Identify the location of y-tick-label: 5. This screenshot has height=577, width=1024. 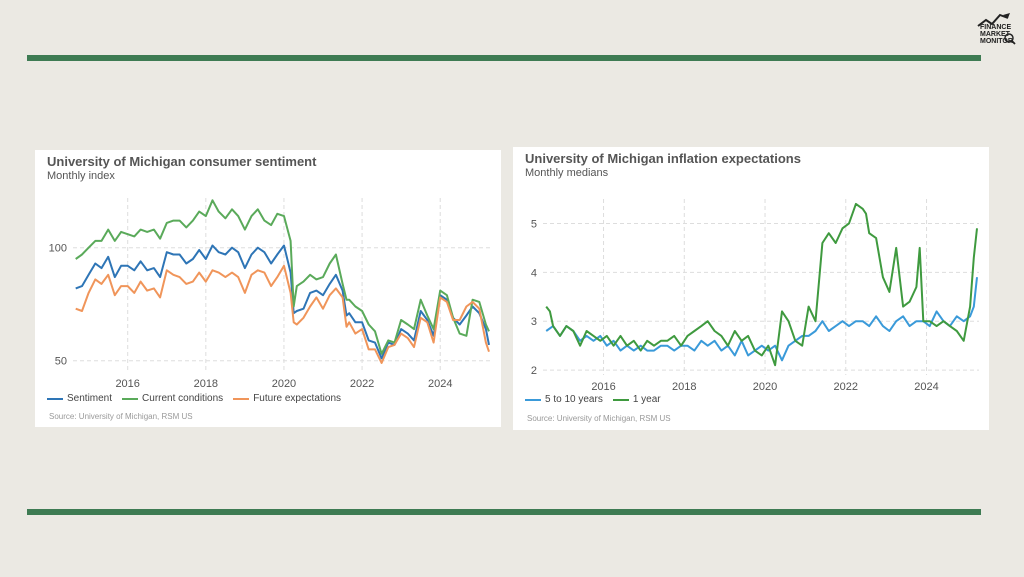
(534, 224).